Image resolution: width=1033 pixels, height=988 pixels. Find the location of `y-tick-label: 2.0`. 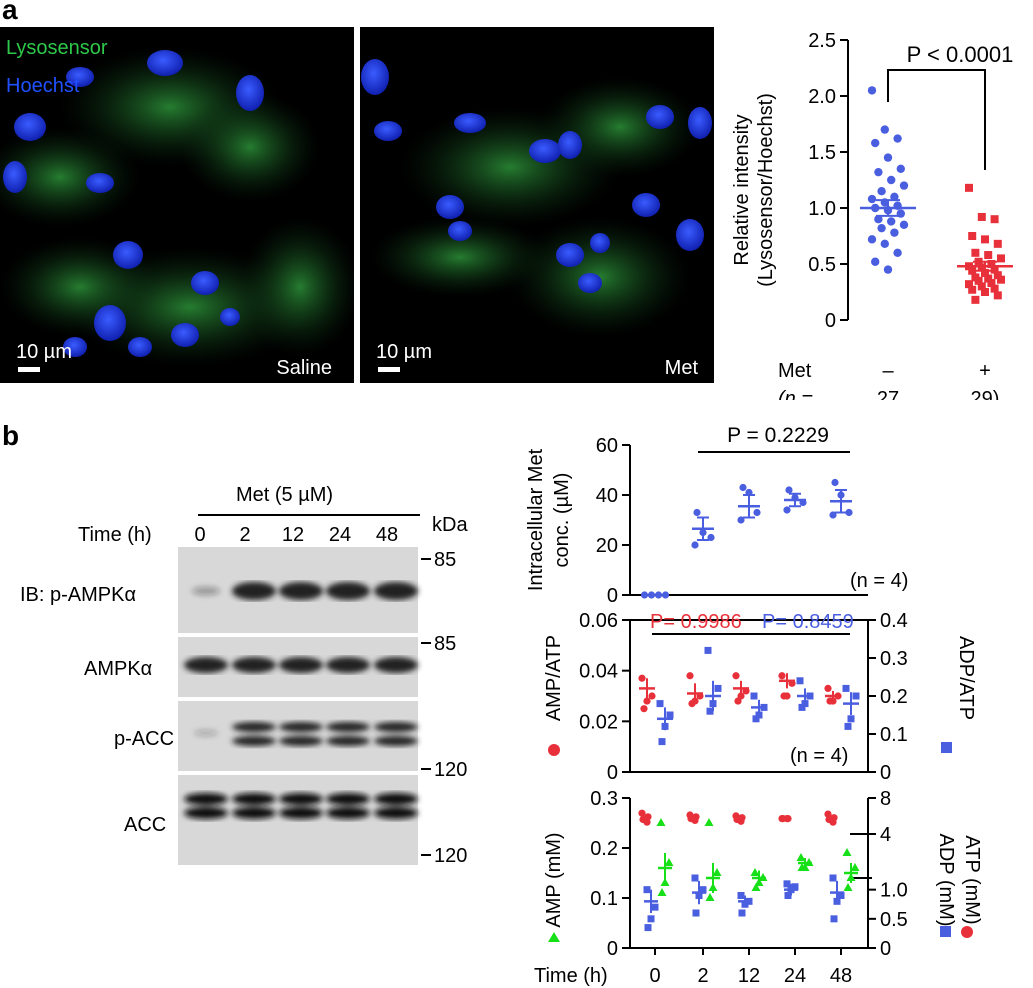

y-tick-label: 2.0 is located at coordinates (822, 97).